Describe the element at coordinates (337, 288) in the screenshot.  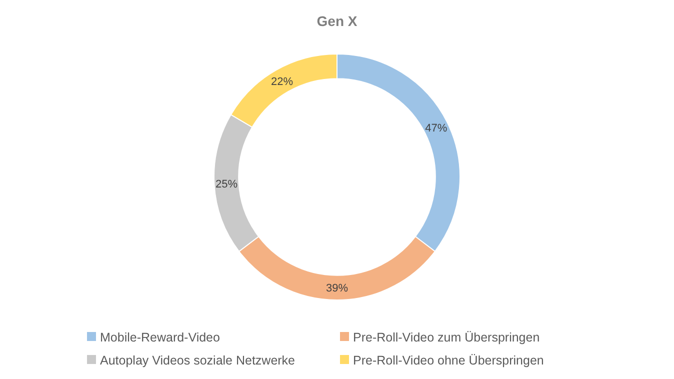
I see `data-label: 39%` at that location.